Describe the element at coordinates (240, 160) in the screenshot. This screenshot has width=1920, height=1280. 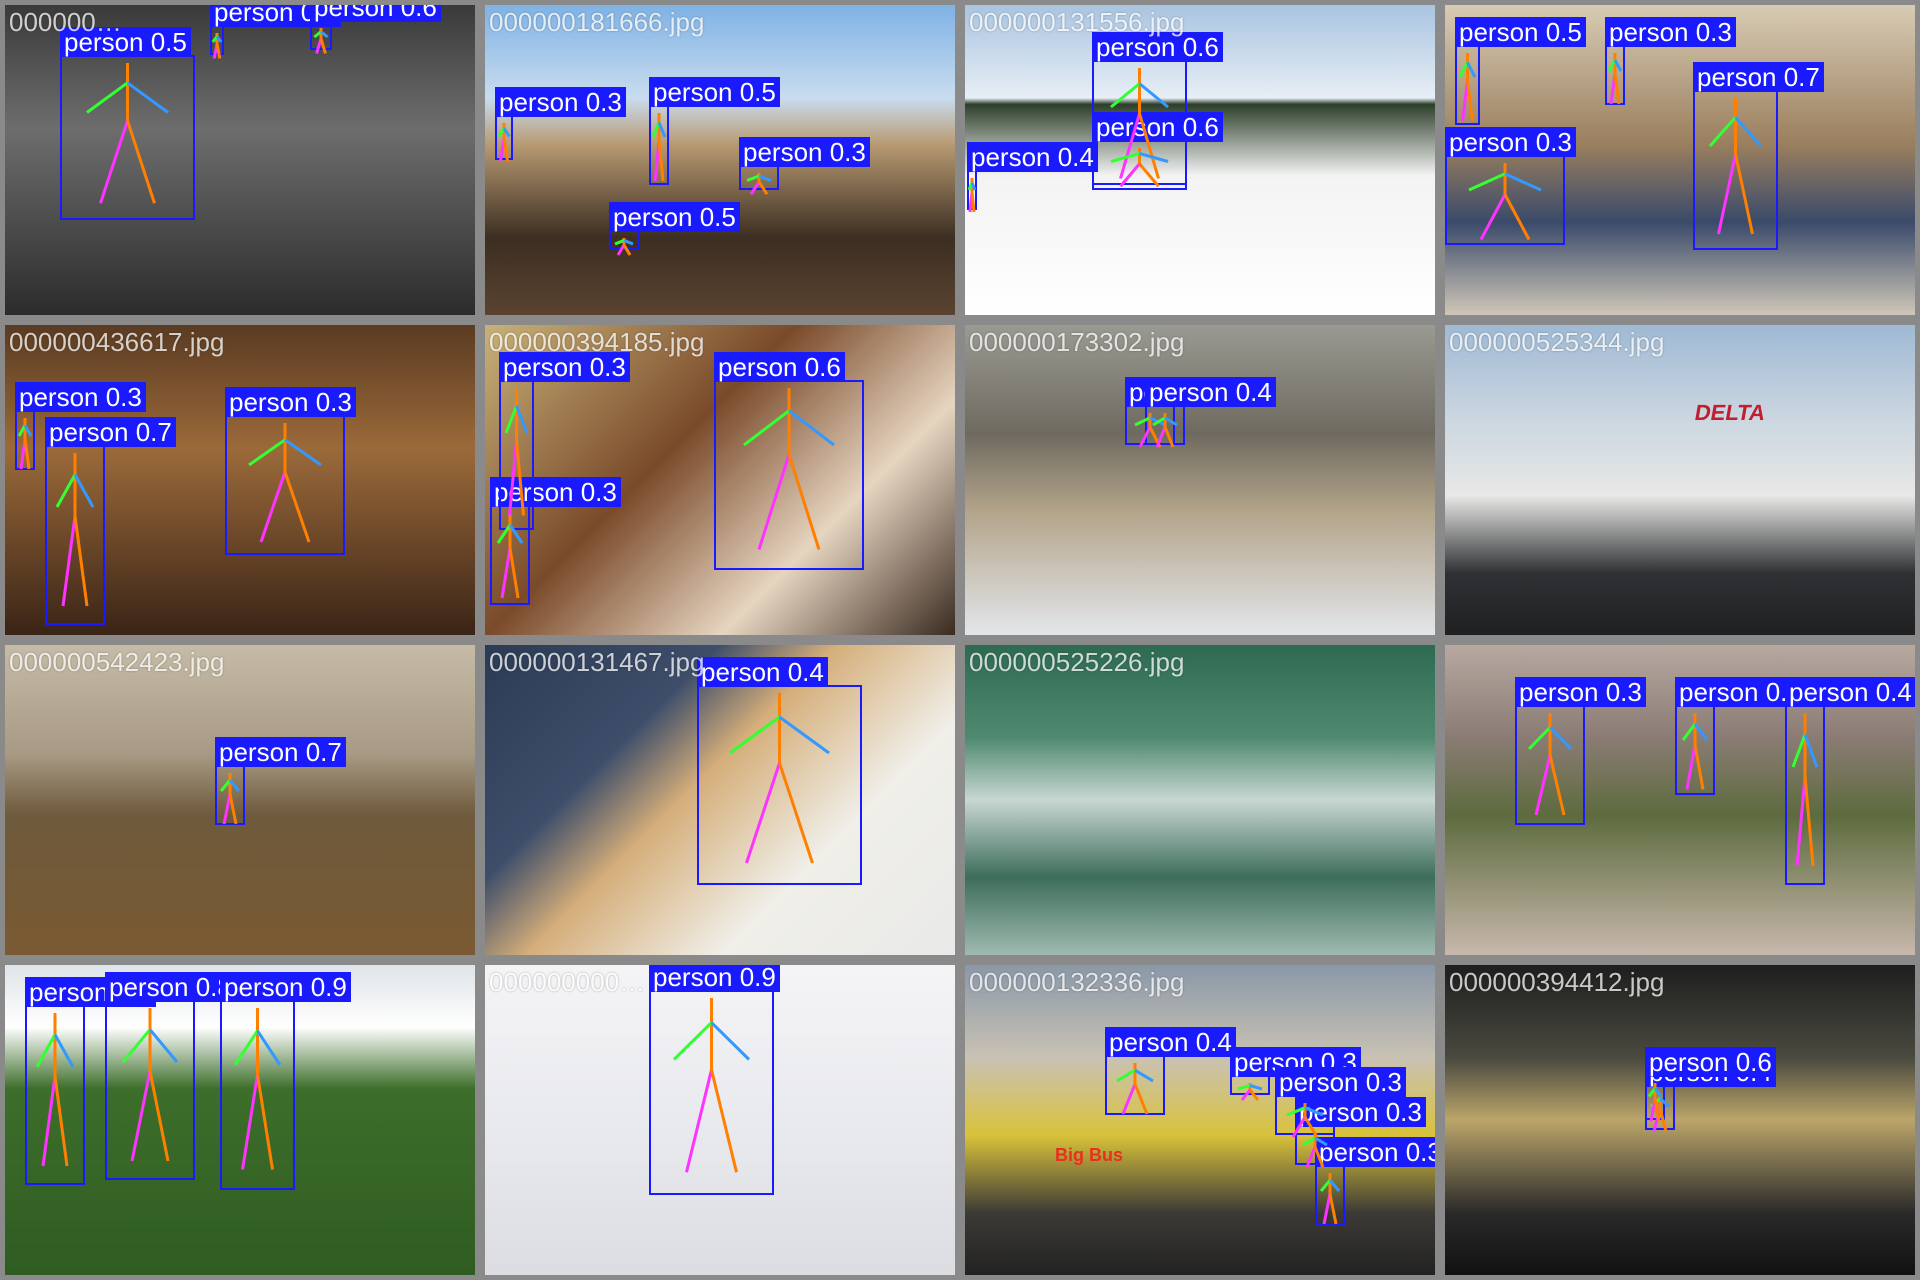
I see `tile-1: 000000… person 0.5 person 0.3 person 0.6` at that location.